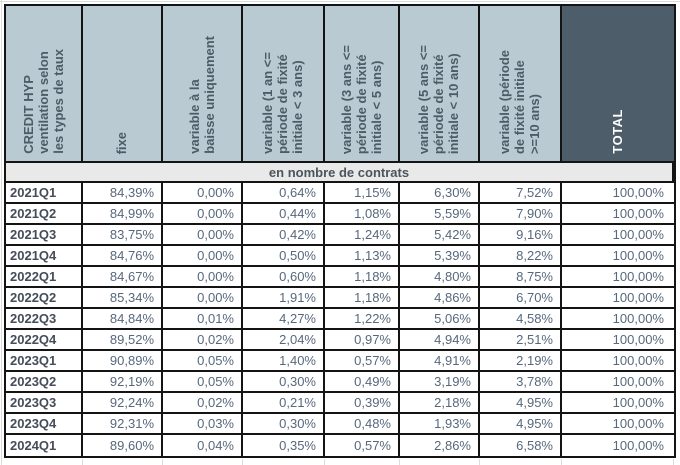  Describe the element at coordinates (440, 340) in the screenshot. I see `value-cell: 4,94%` at that location.